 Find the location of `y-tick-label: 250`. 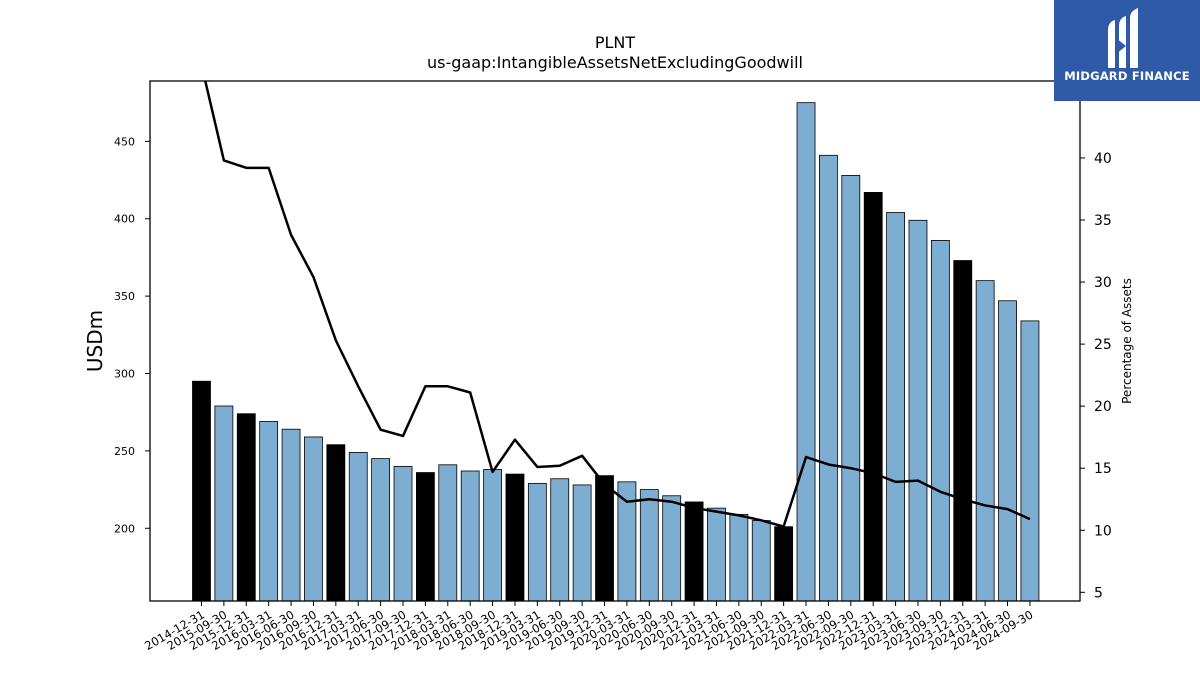

y-tick-label: 250 is located at coordinates (124, 451).